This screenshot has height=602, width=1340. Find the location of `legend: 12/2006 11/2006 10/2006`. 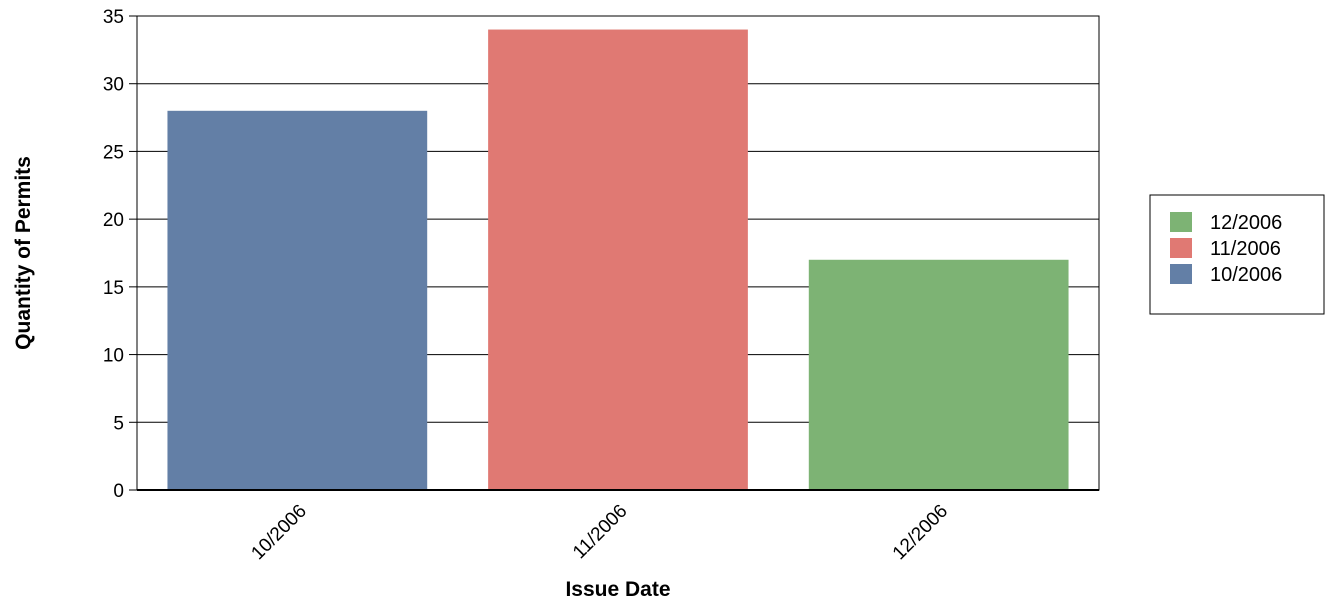

legend: 12/2006 11/2006 10/2006 is located at coordinates (1237, 254).